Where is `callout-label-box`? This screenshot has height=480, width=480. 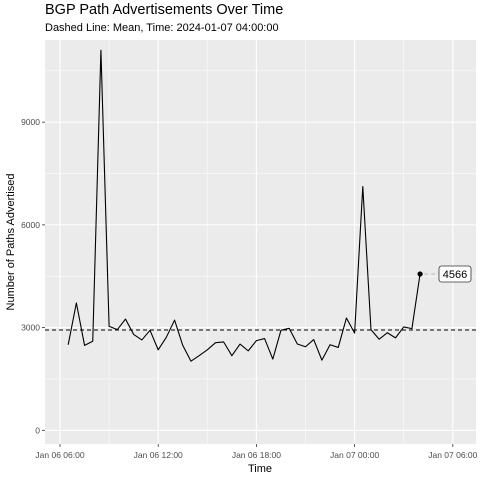
callout-label-box is located at coordinates (455, 274).